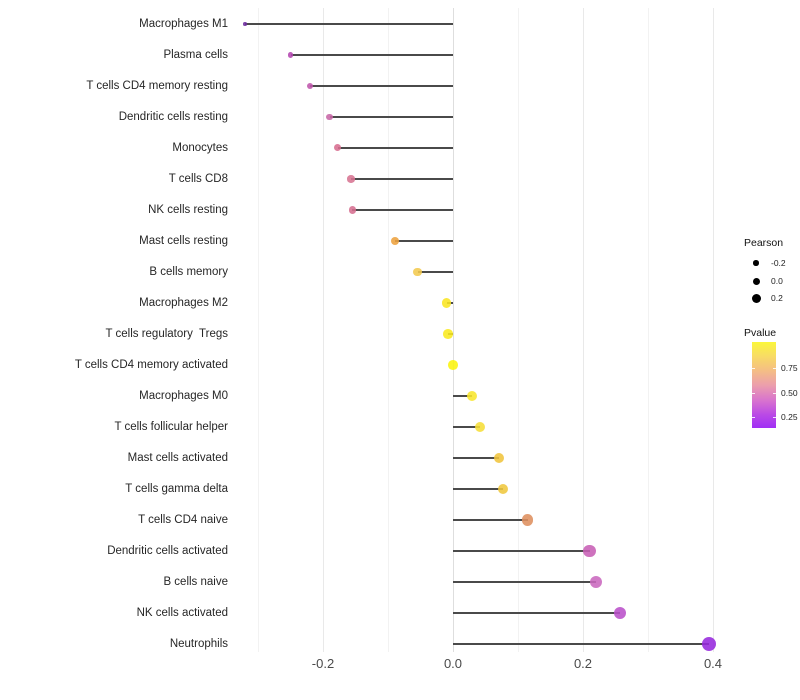  What do you see at coordinates (789, 393) in the screenshot?
I see `color-legend-label: 0.50` at bounding box center [789, 393].